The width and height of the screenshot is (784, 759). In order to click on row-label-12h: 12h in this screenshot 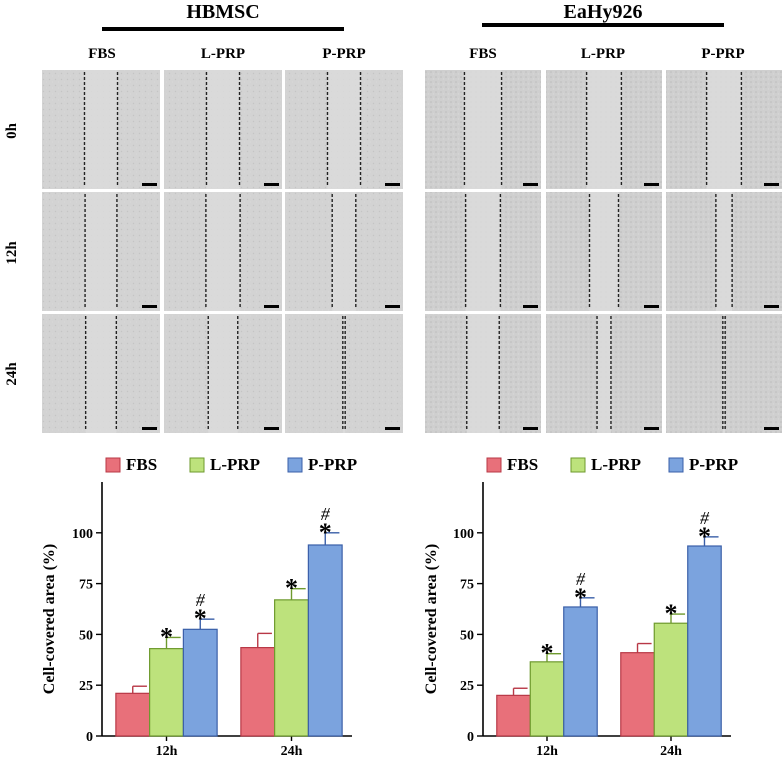, I will do `click(12, 253)`.